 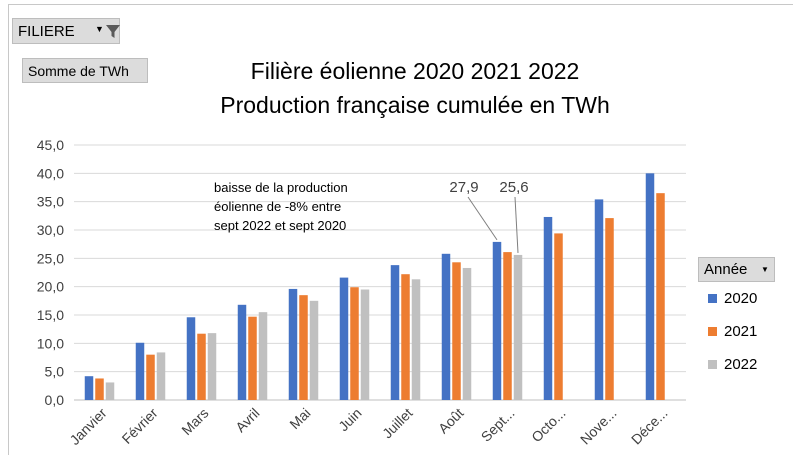 What do you see at coordinates (50, 202) in the screenshot?
I see `y-tick-label: 35,0` at bounding box center [50, 202].